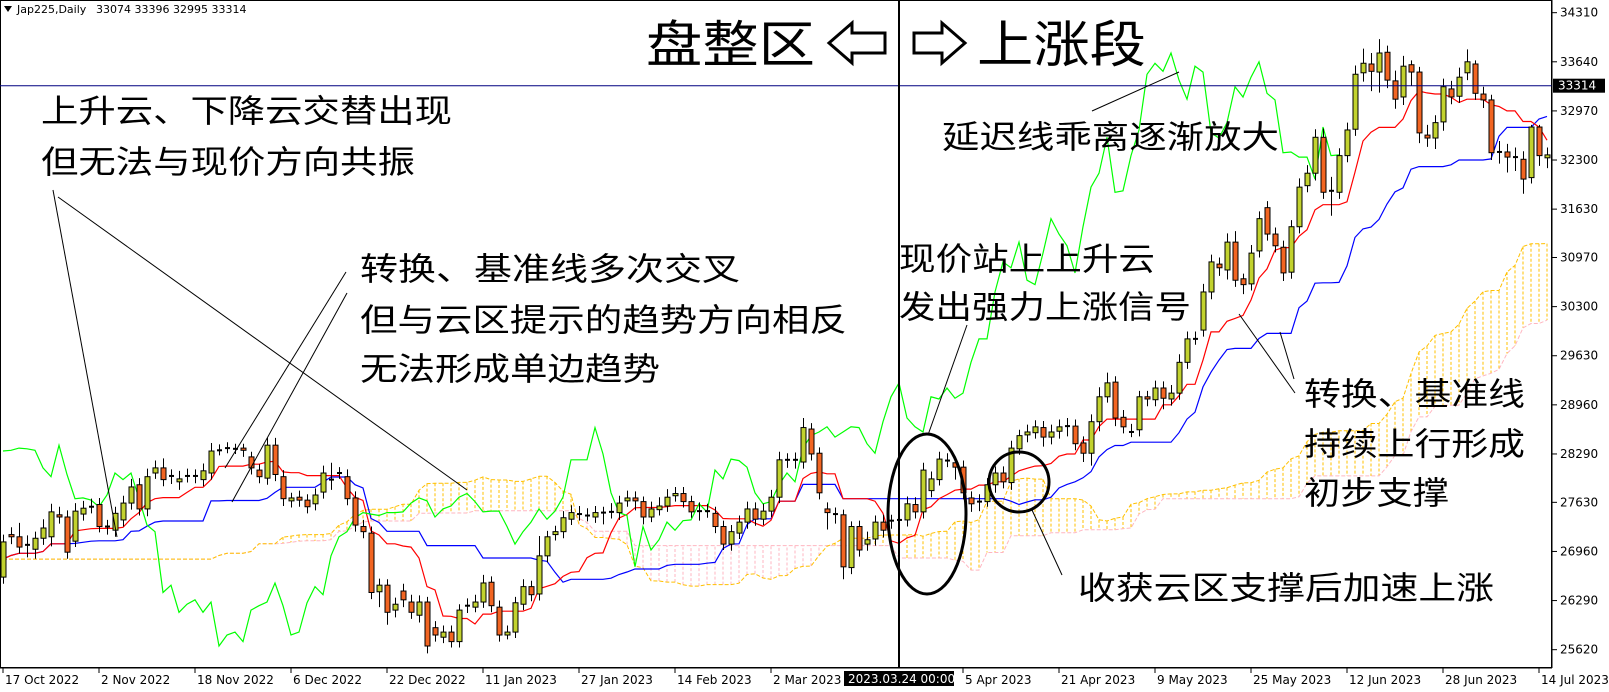 This screenshot has height=692, width=1609. I want to click on title-uptrend-segment: 上涨段, so click(1061, 45).